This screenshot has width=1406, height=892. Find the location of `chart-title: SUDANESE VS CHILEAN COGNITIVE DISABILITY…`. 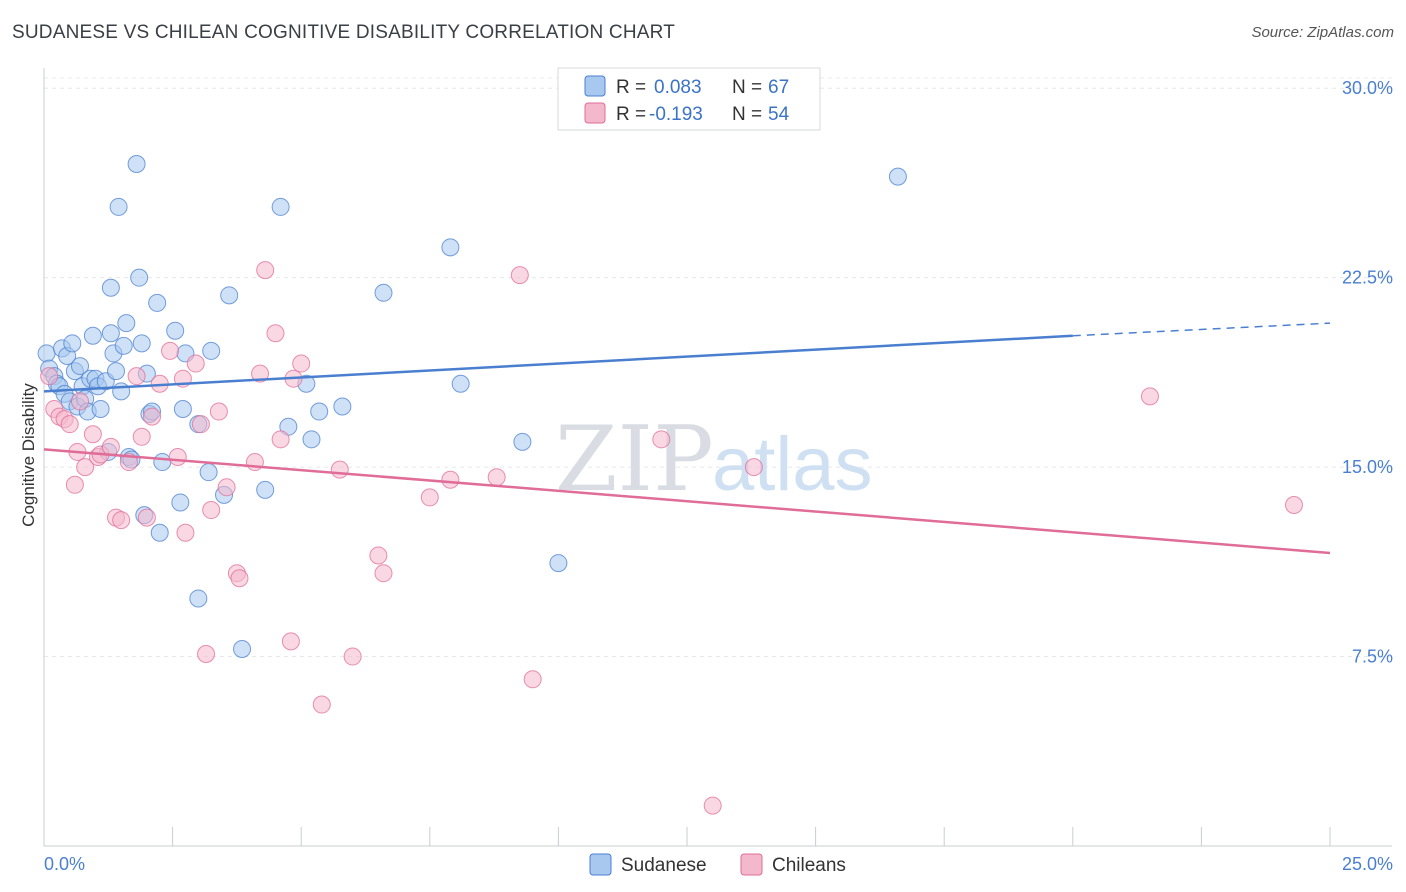

chart-title: SUDANESE VS CHILEAN COGNITIVE DISABILITY… is located at coordinates (344, 32).